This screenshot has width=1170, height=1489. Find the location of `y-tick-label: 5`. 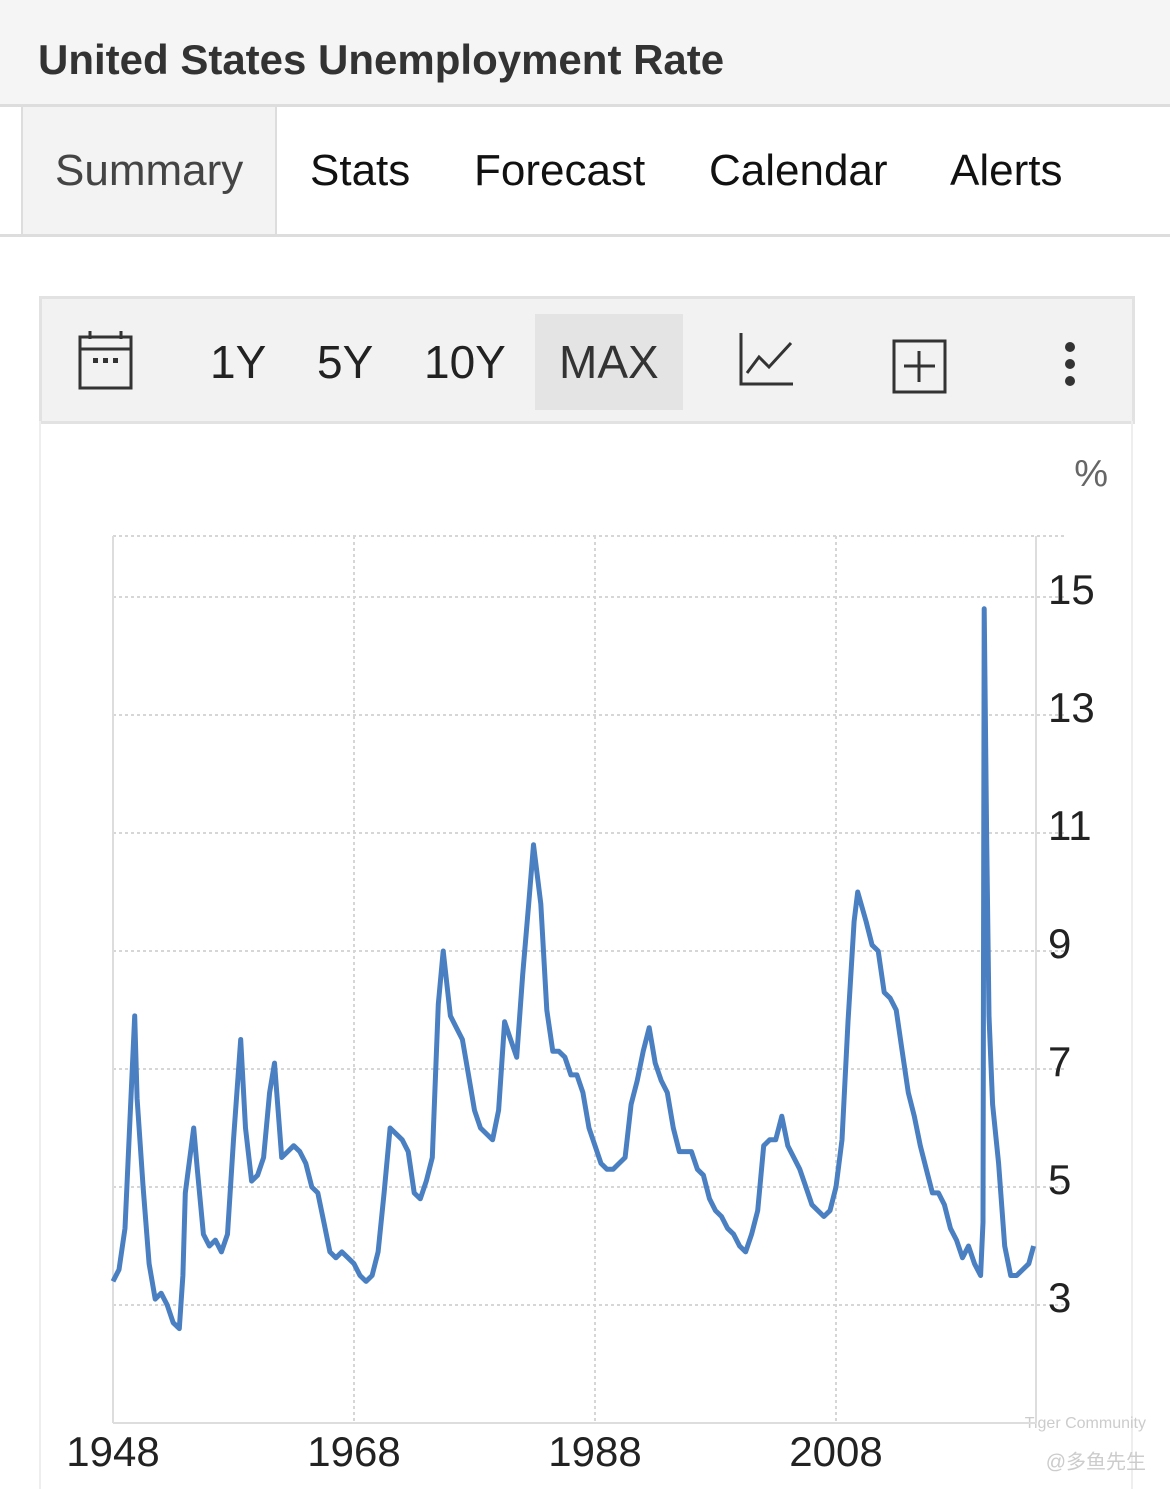

y-tick-label: 5 is located at coordinates (1059, 1179).